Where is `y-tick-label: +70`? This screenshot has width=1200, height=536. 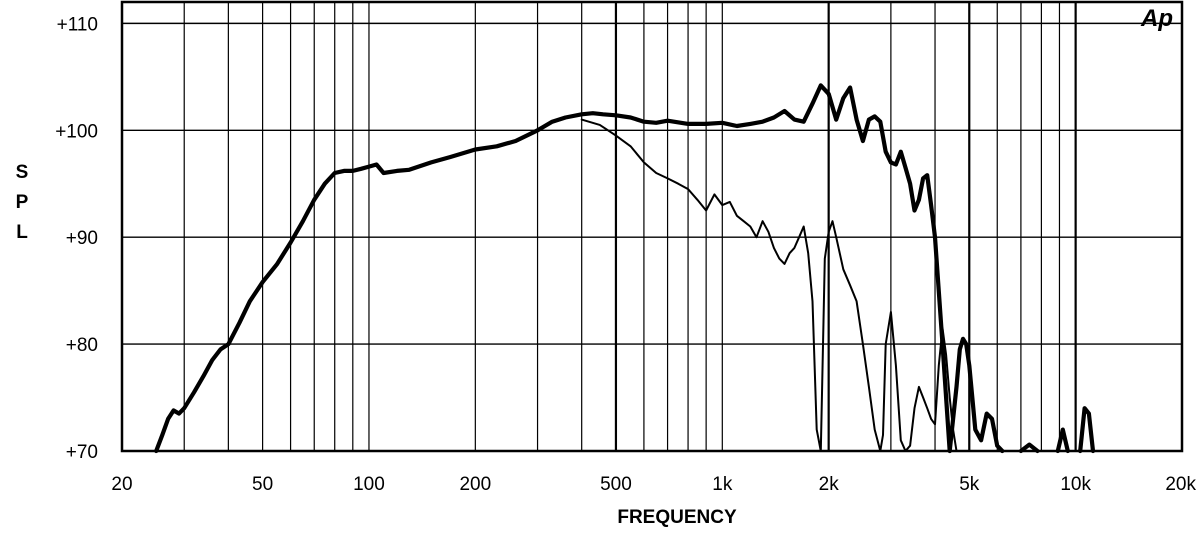 y-tick-label: +70 is located at coordinates (82, 452).